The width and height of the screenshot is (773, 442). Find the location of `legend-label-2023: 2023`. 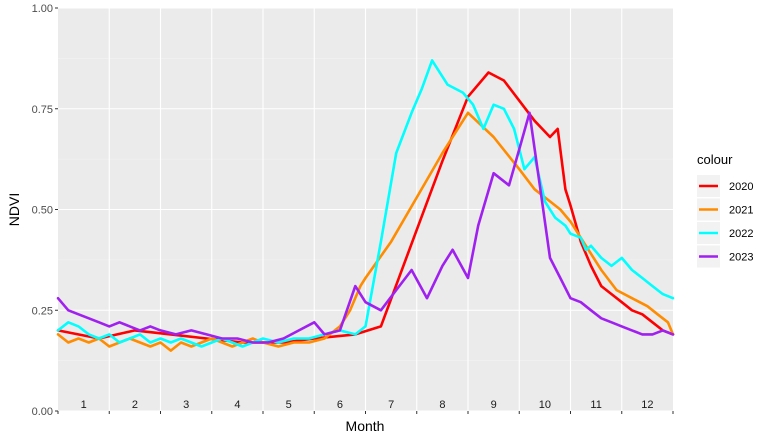

legend-label-2023: 2023 is located at coordinates (741, 258).